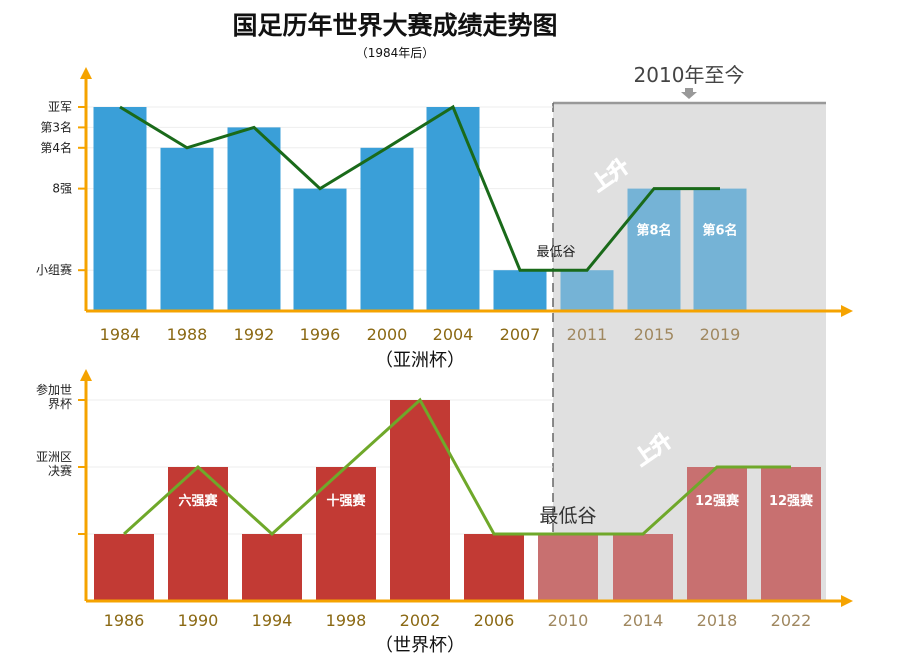  I want to click on panel-title: （亚洲杯）, so click(420, 360).